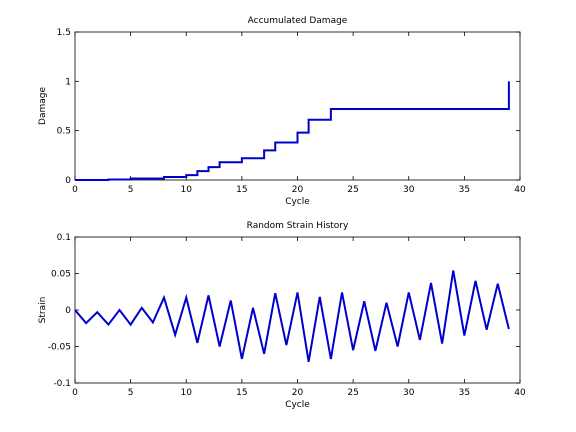 This screenshot has height=432, width=576. Describe the element at coordinates (464, 190) in the screenshot. I see `damage-x-tick-label: 35` at that location.